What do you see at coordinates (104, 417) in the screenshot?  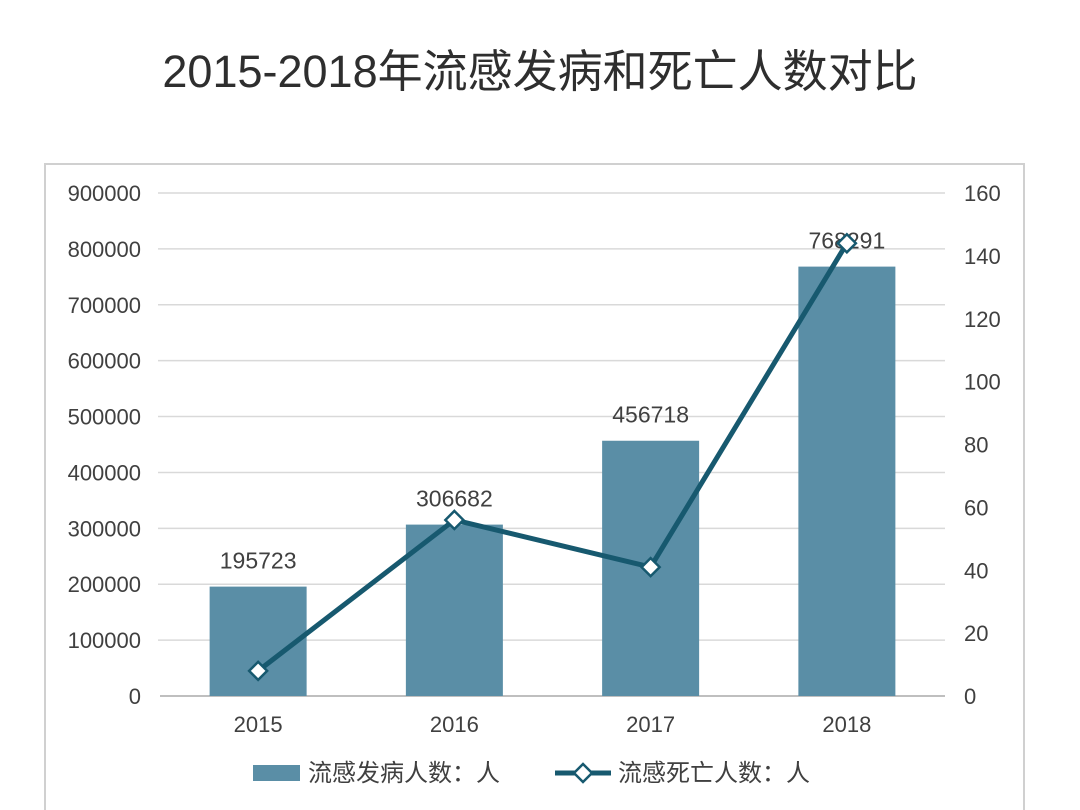 I see `left-axis-tick-label: 500000` at bounding box center [104, 417].